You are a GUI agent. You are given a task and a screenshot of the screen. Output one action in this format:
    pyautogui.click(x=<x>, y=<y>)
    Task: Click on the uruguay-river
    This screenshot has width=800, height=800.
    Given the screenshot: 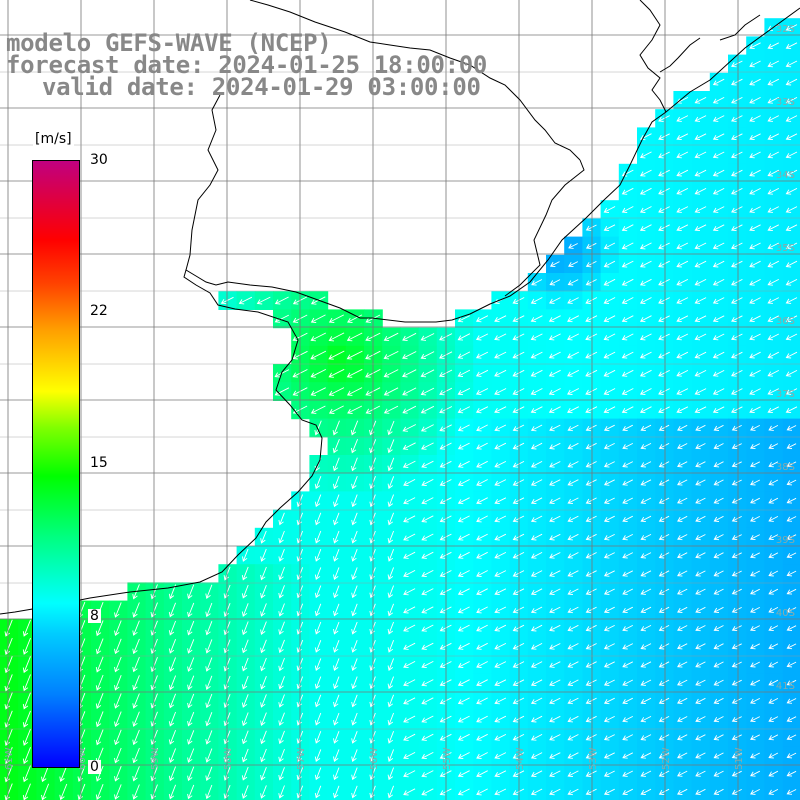 What is the action you would take?
    pyautogui.click(x=203, y=182)
    